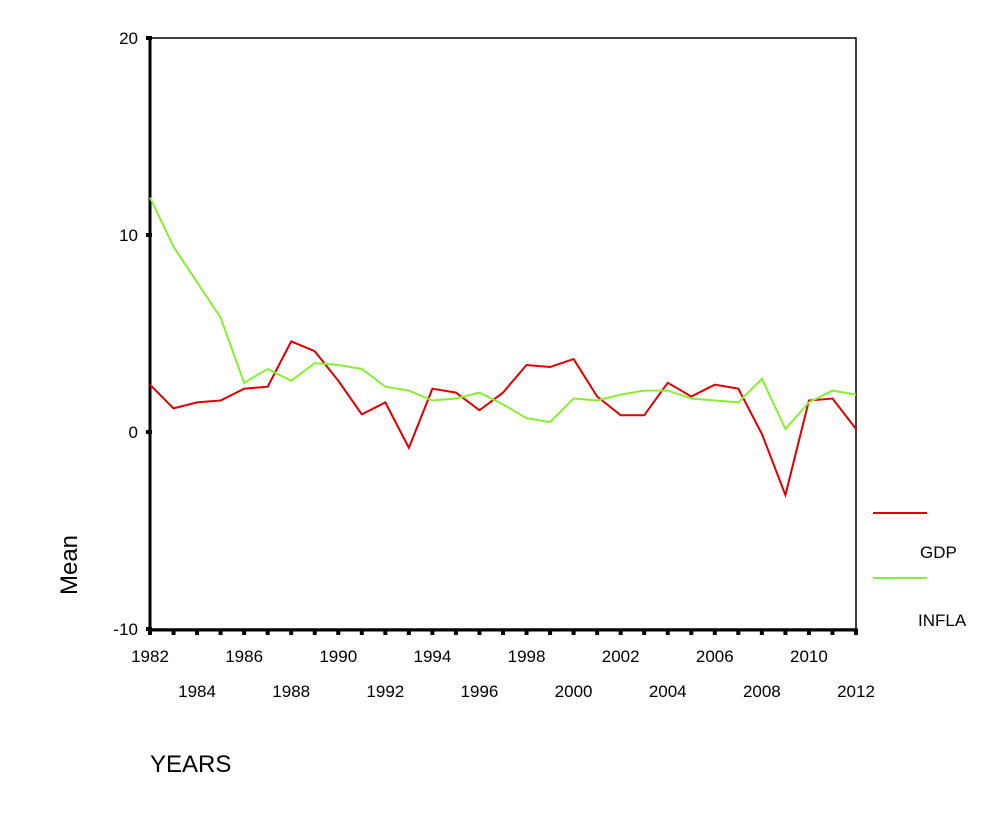  Describe the element at coordinates (291, 691) in the screenshot. I see `x-tick-label: 1988` at that location.